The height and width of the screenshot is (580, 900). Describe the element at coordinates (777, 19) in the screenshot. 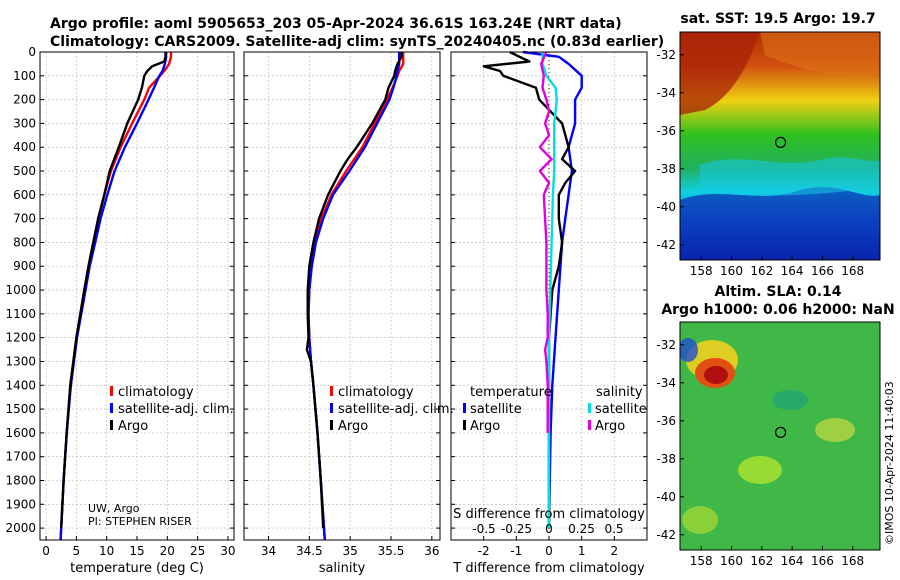

I see `sst-map-title: sat. SST: 19.5 Argo: 19.7` at that location.